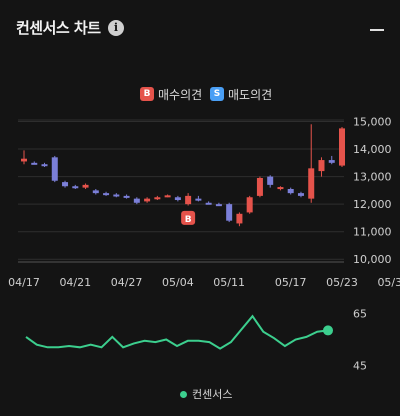 The image size is (400, 416). Describe the element at coordinates (127, 282) in the screenshot. I see `x-tick-label: 04/27` at that location.